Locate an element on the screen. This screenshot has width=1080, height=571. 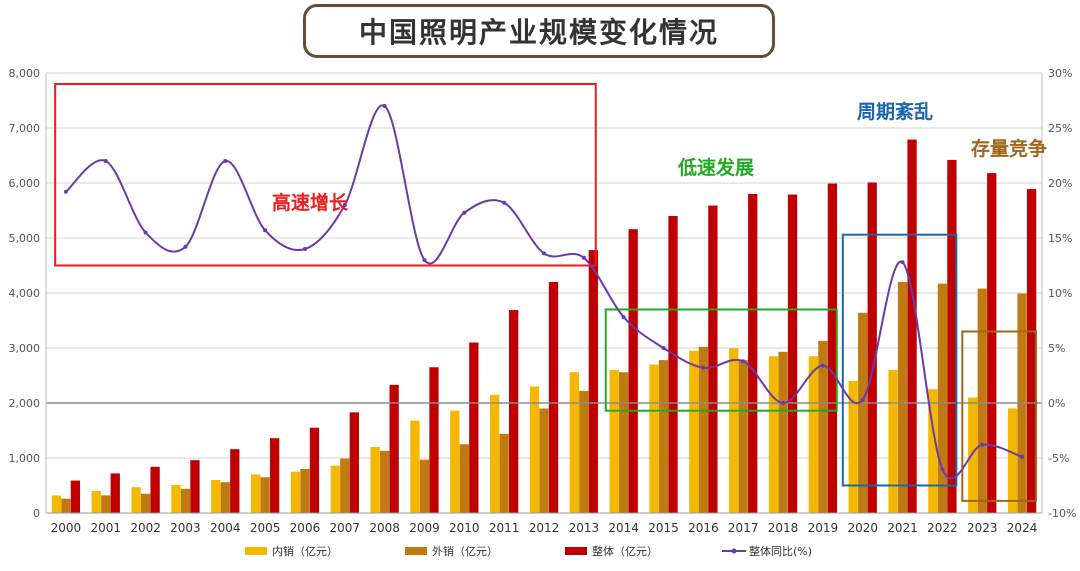
x-tick-label: 2013 is located at coordinates (584, 528).